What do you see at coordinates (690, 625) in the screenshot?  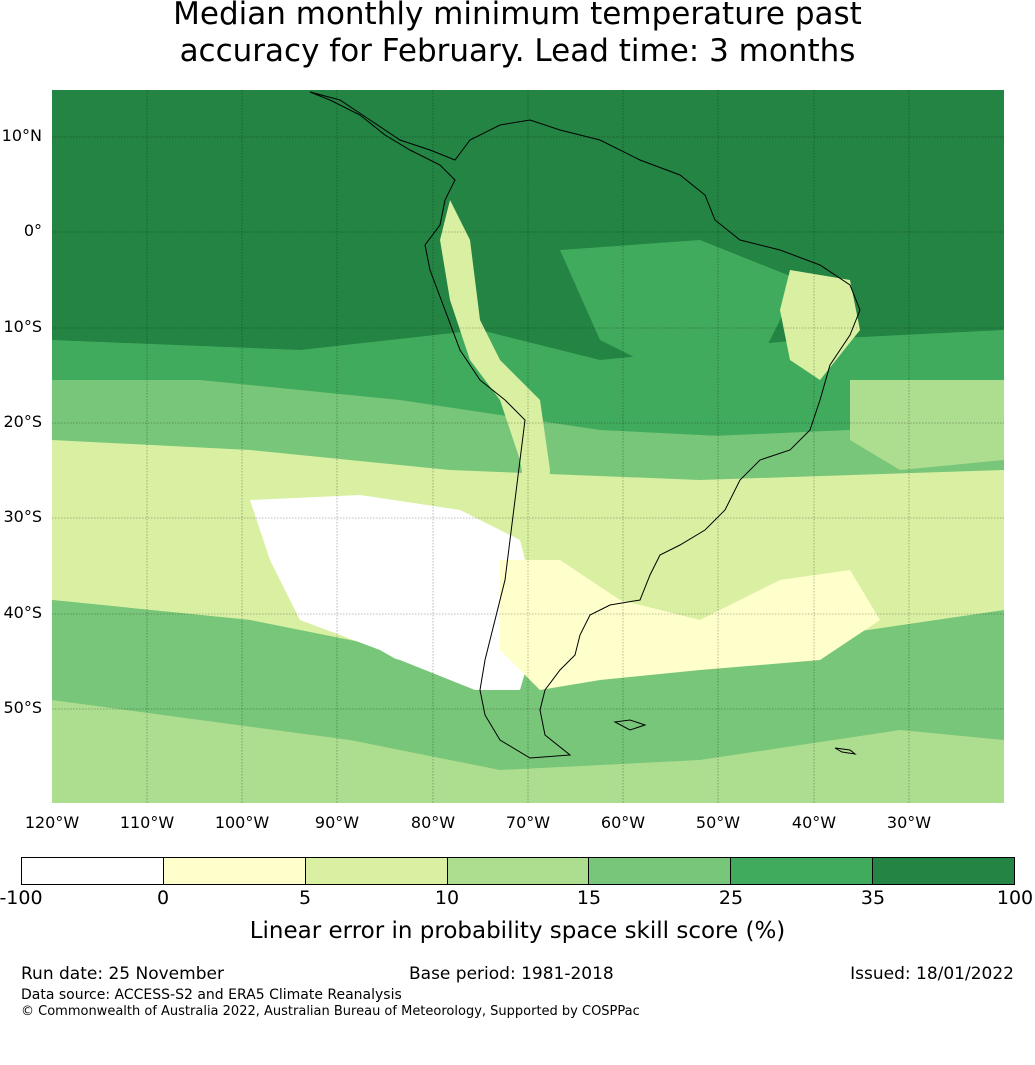 I see `white-patch-argentina` at bounding box center [690, 625].